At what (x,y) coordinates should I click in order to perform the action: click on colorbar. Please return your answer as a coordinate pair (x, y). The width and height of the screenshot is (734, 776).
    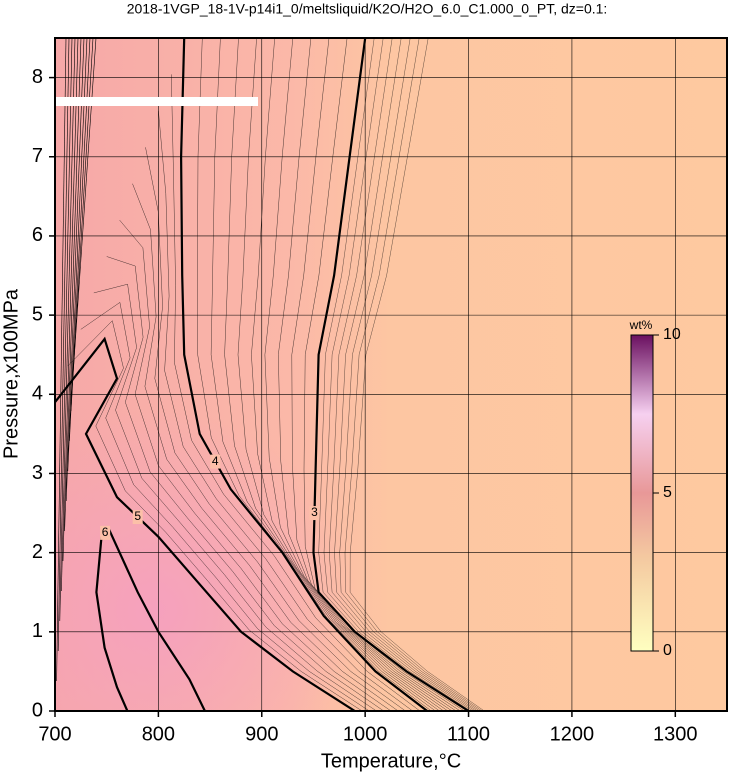
    Looking at the image, I should click on (642, 493).